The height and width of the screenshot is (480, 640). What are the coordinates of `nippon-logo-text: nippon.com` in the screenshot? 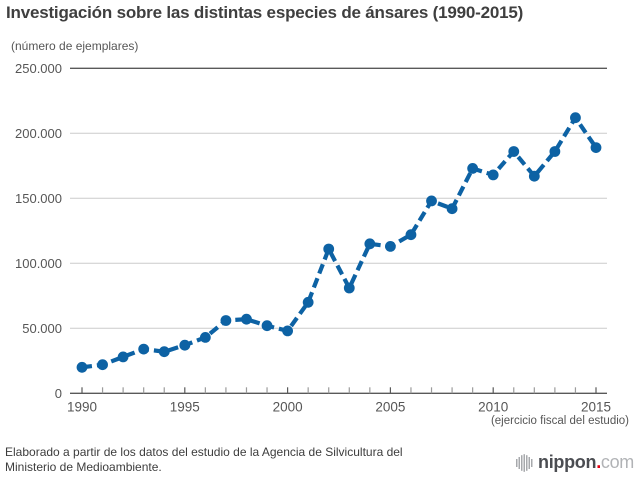 It's located at (586, 462).